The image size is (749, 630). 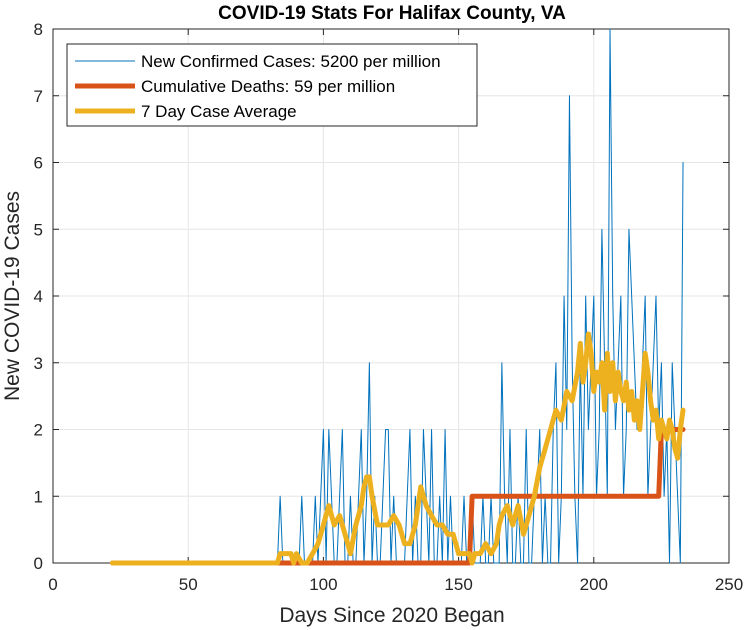 What do you see at coordinates (323, 584) in the screenshot?
I see `x-tick-label: 100` at bounding box center [323, 584].